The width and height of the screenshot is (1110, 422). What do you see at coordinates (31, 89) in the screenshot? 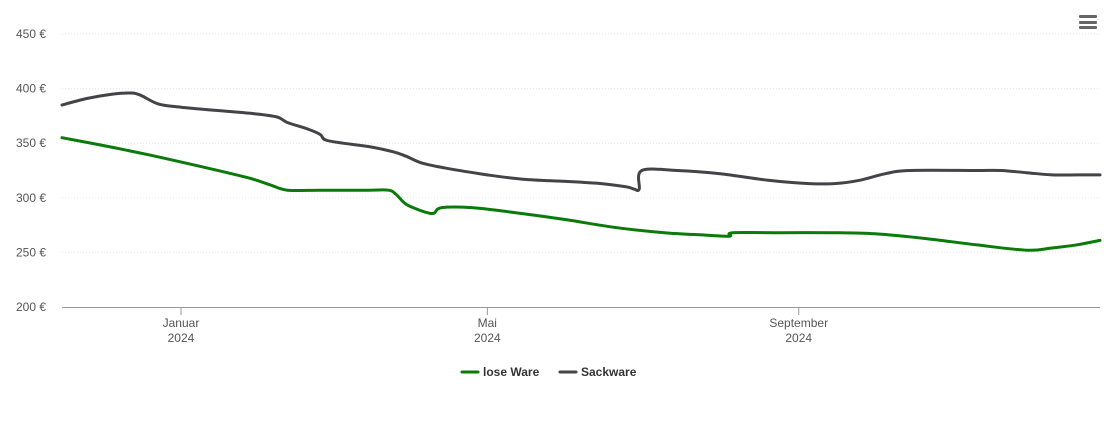
I see `y-tick-label: 400 €` at bounding box center [31, 89].